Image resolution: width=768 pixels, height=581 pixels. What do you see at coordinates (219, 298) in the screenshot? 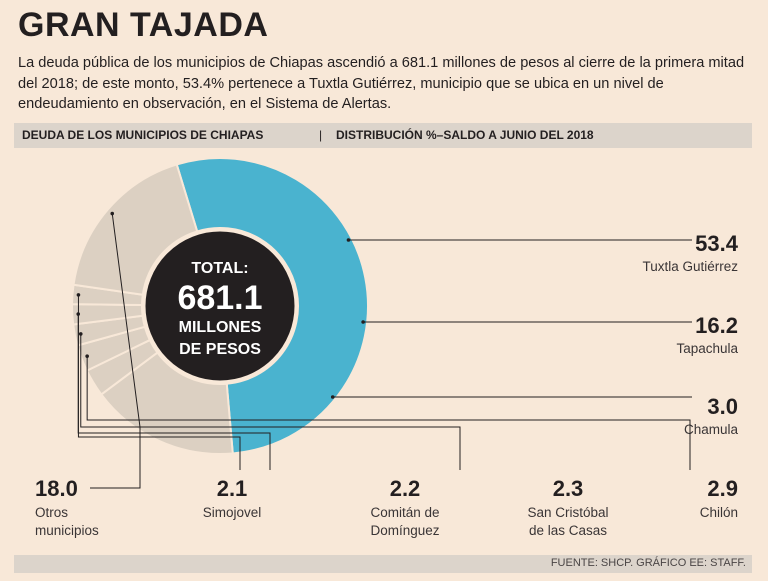
I see `center-total-value: 681.1` at bounding box center [219, 298].